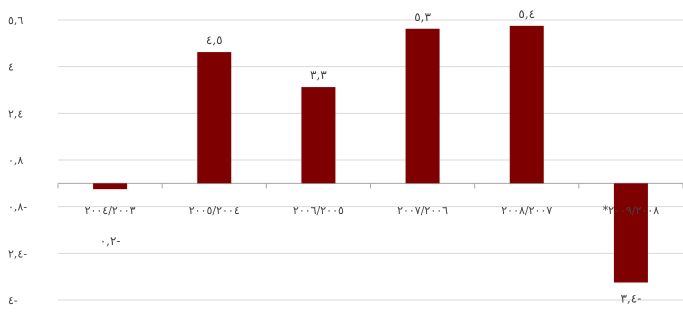 The image size is (683, 320). What do you see at coordinates (422, 210) in the screenshot?
I see `x-tick-label: ٢٠٠٧/٢٠٠٦` at bounding box center [422, 210].